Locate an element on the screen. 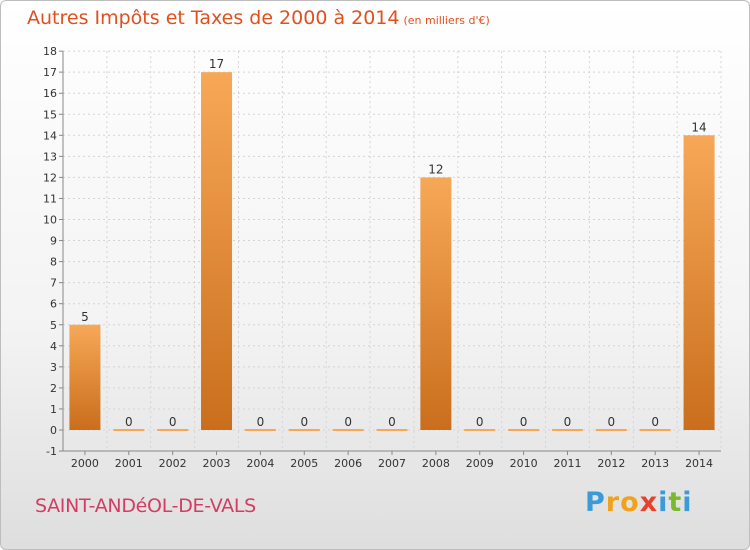 The height and width of the screenshot is (550, 750). y-tick-label: 7 is located at coordinates (53, 283).